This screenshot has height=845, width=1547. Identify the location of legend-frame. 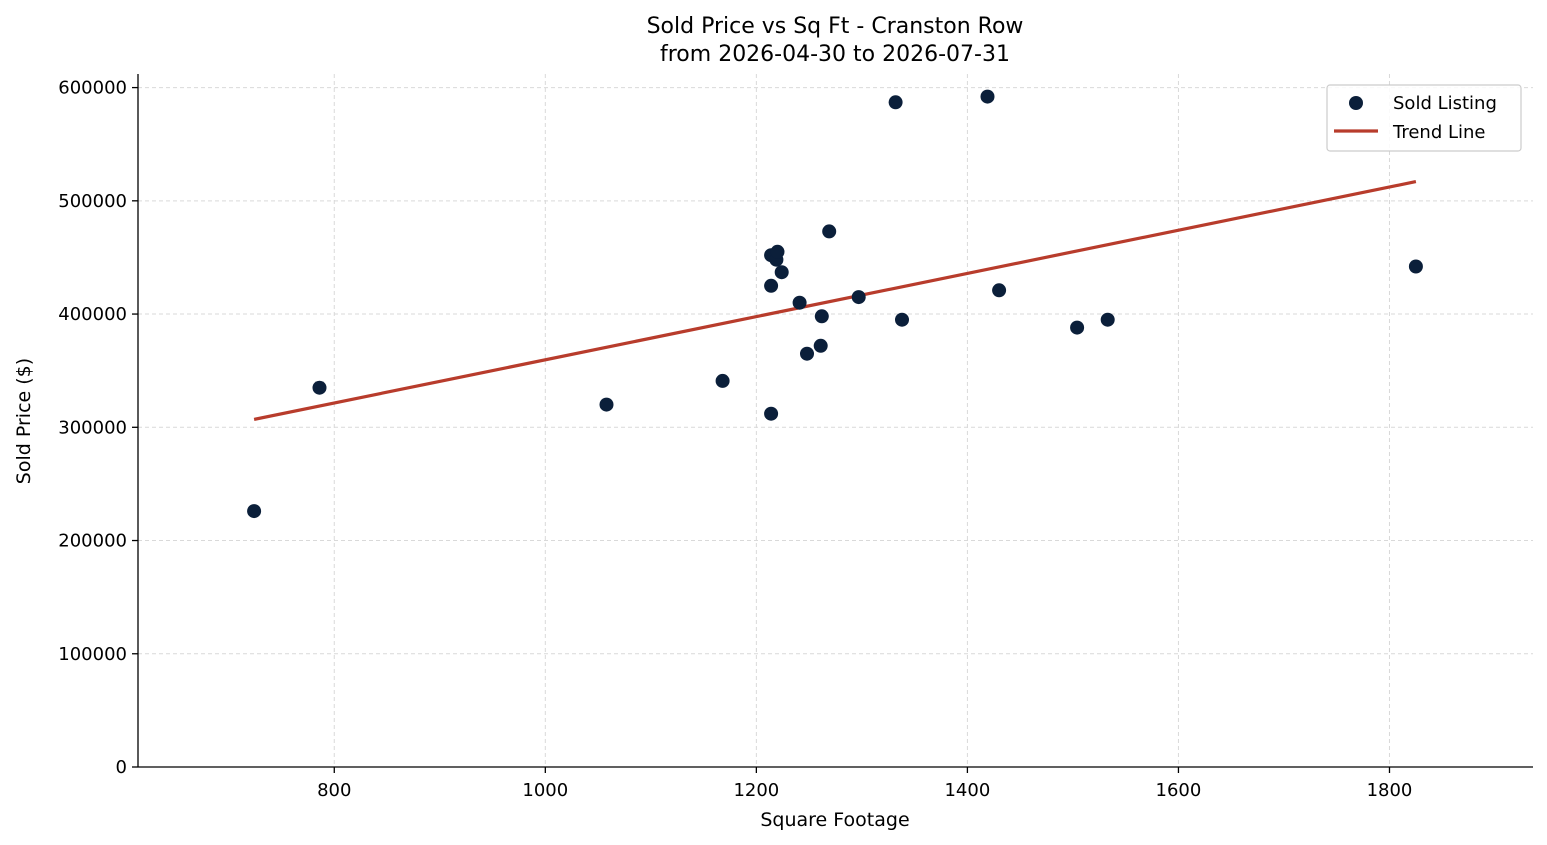
(1424, 118).